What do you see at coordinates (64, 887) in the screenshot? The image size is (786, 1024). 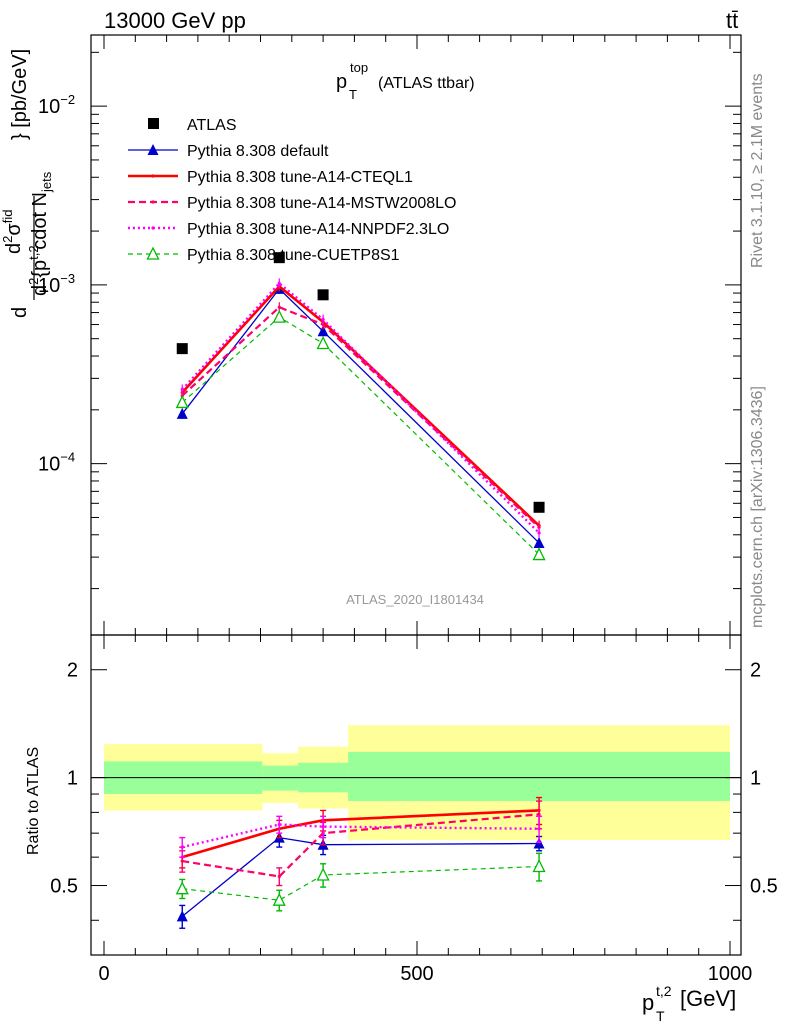 I see `y-tick-label: 0.5` at bounding box center [64, 887].